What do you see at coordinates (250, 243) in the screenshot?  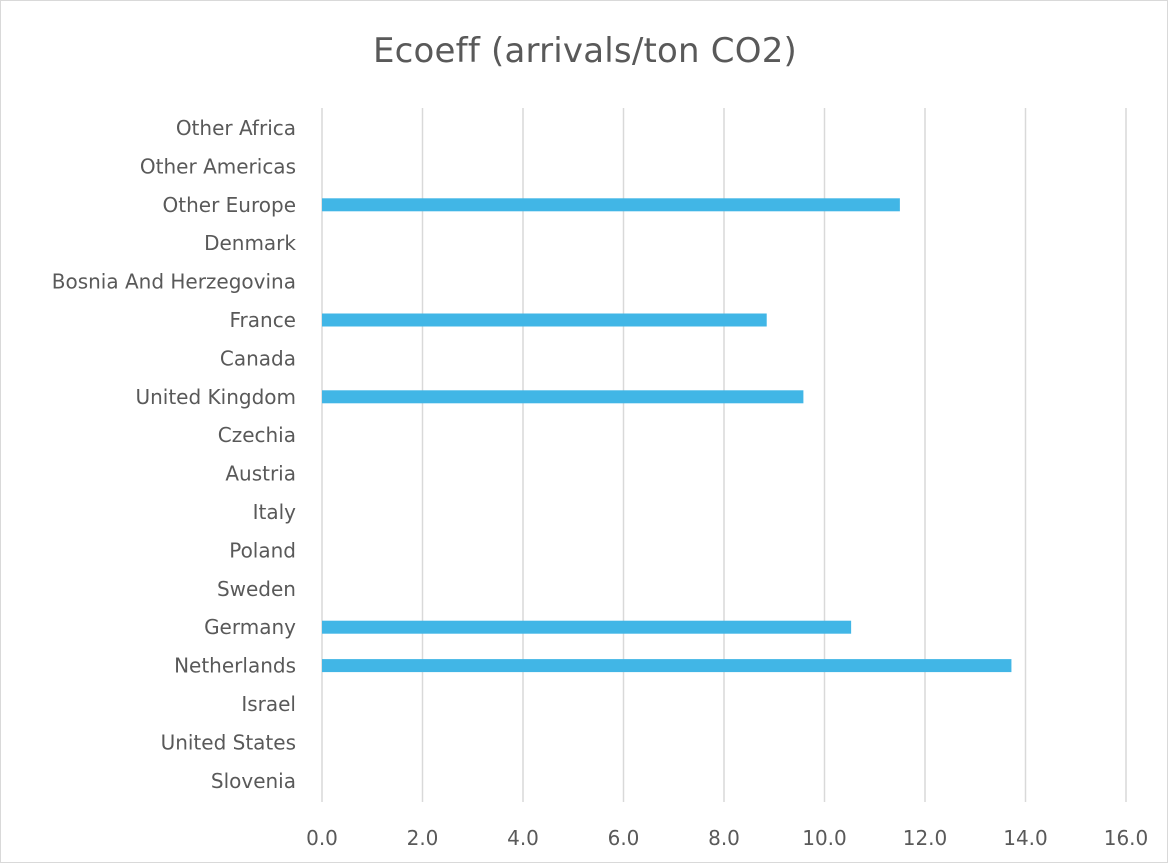 I see `y-category-label: Denmark` at bounding box center [250, 243].